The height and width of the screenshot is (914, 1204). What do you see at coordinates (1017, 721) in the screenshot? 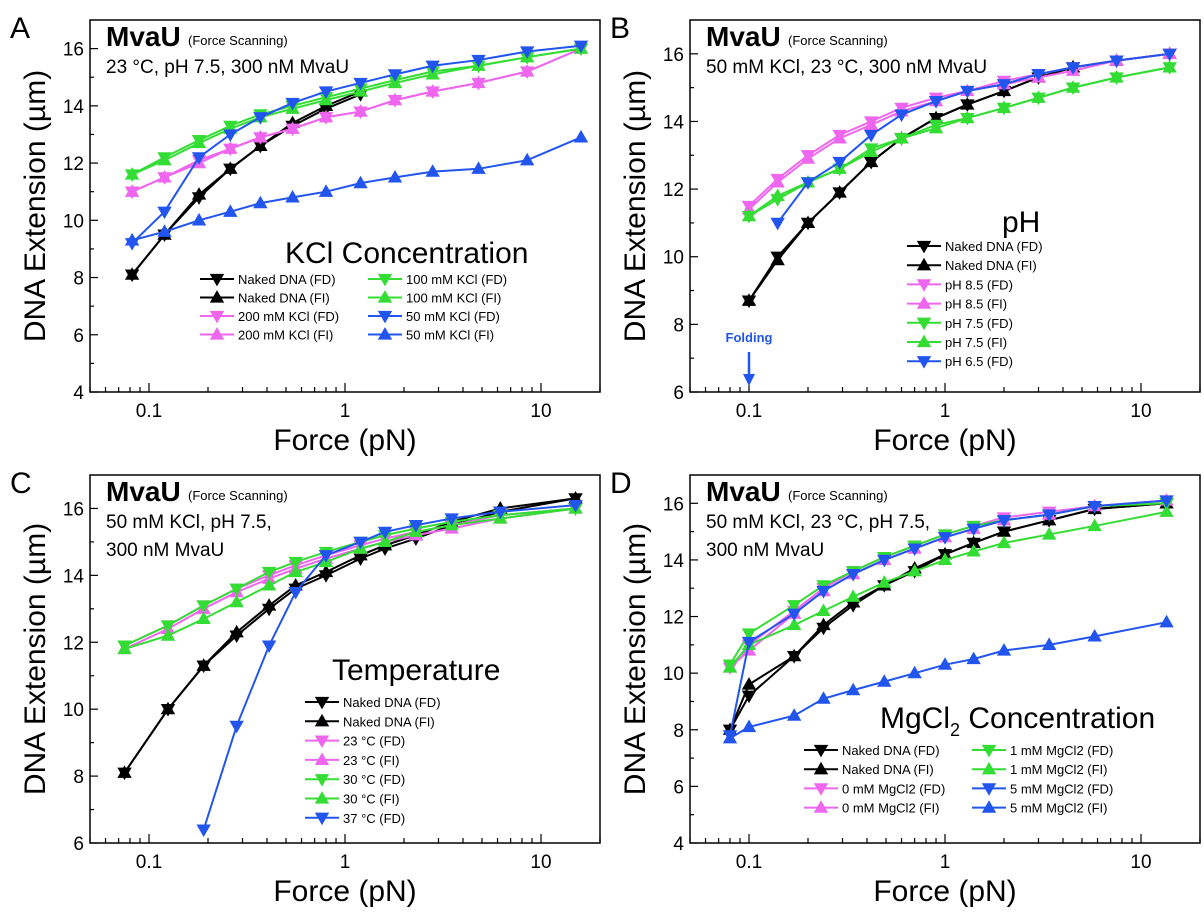
I see `legend-title: MgCl2 Concentration` at bounding box center [1017, 721].